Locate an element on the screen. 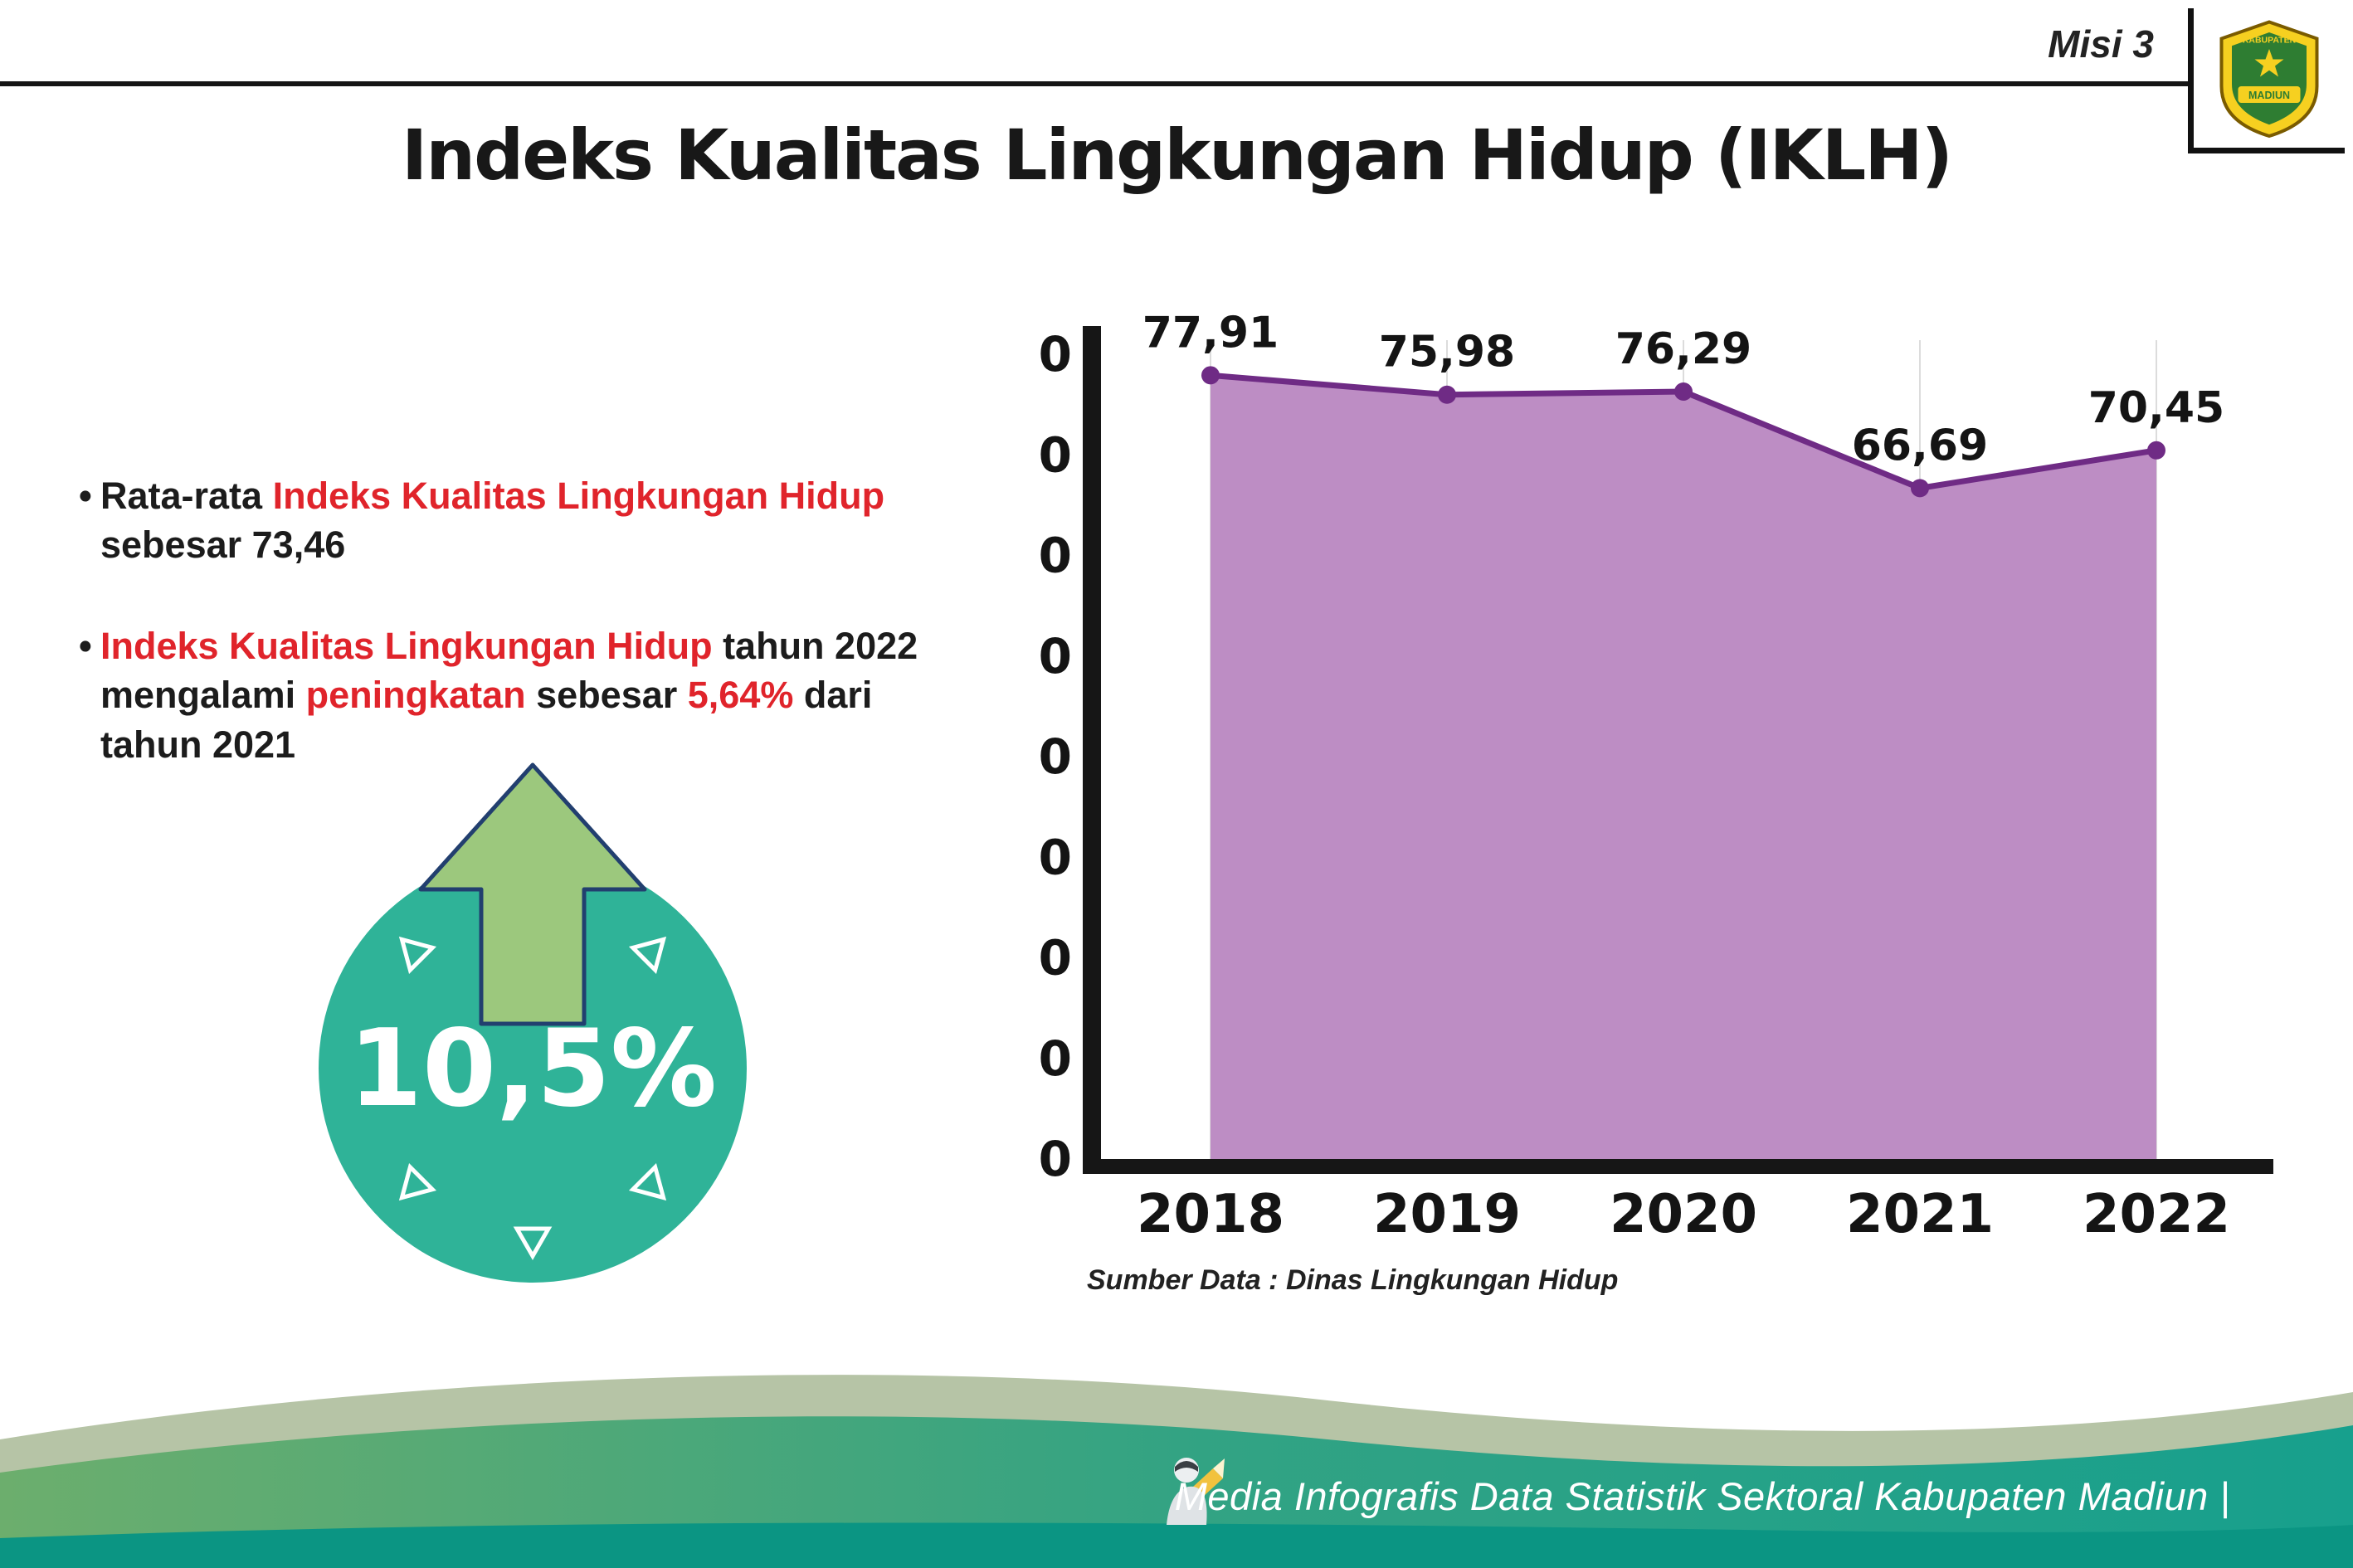 Image resolution: width=2353 pixels, height=1568 pixels. y-tick-label: 70 is located at coordinates (1054, 454).